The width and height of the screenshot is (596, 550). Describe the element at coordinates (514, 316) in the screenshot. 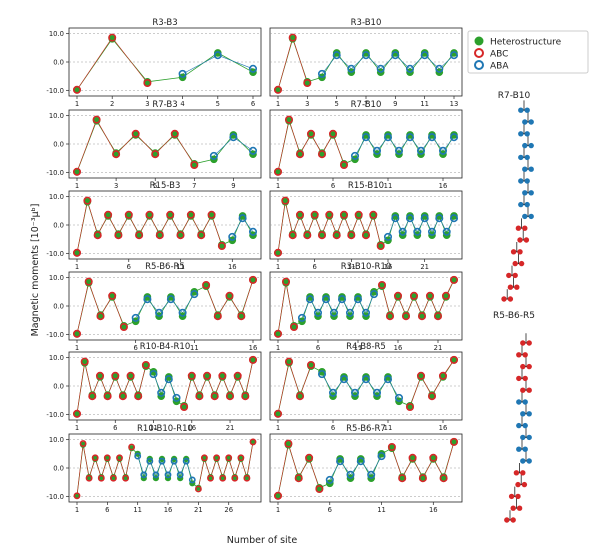

I see `structure-title-2: R5-B6-R5` at that location.